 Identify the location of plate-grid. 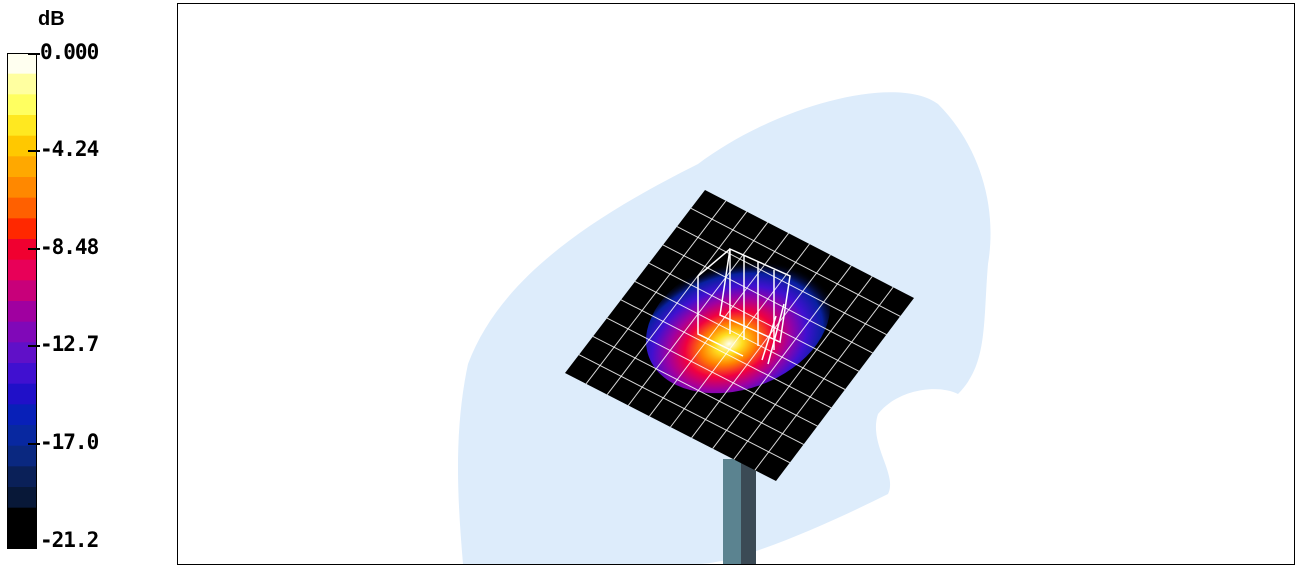
(739, 335).